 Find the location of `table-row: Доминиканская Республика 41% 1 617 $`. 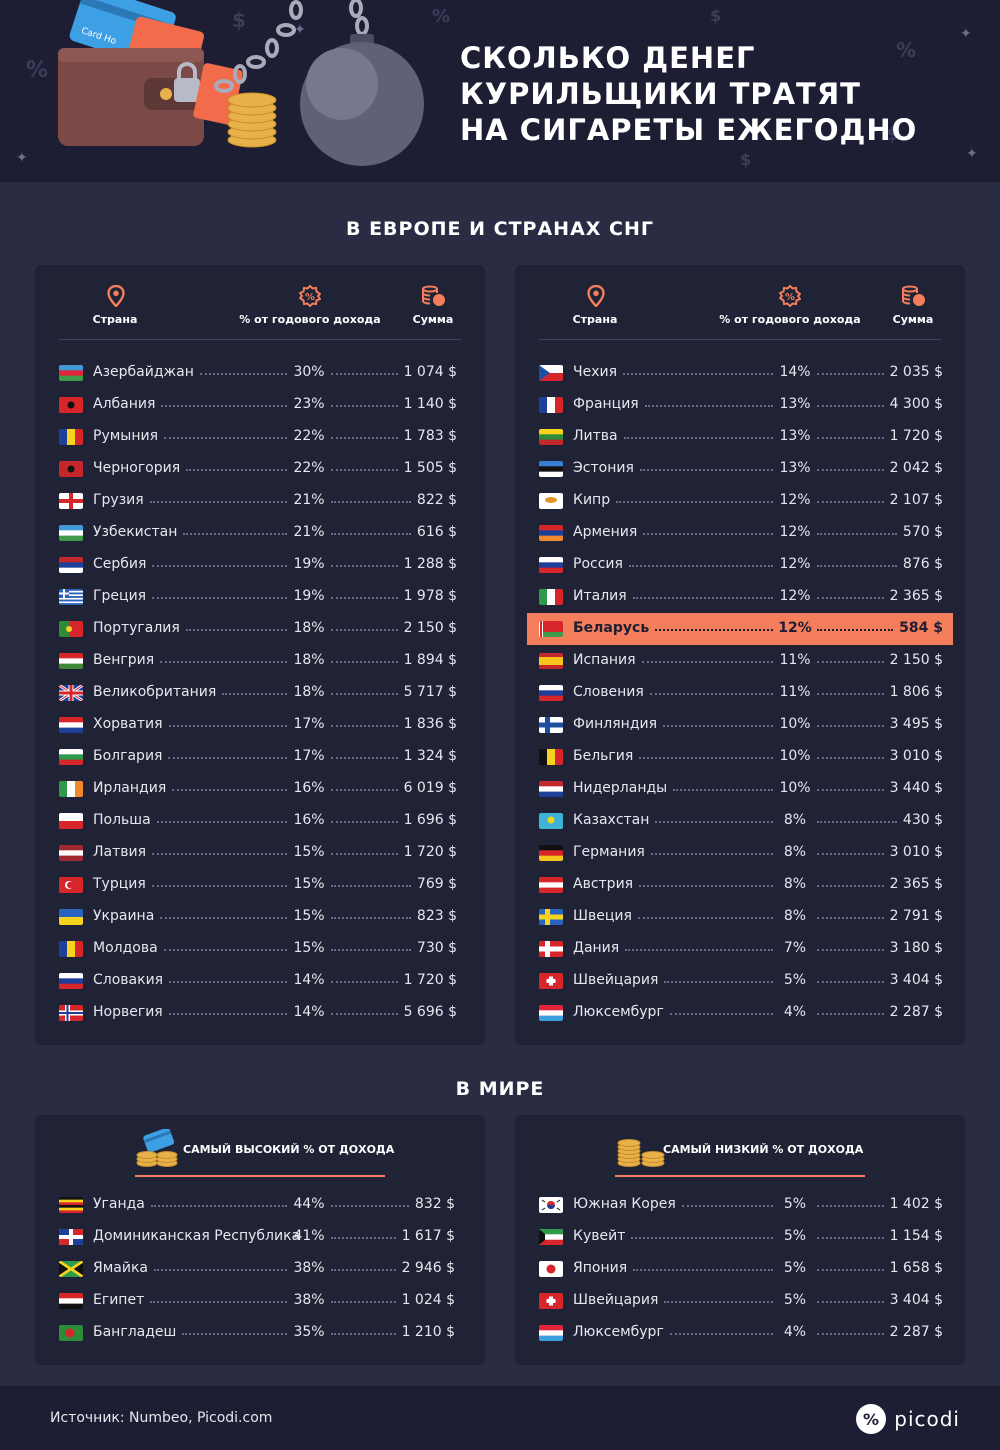

table-row: Доминиканская Республика 41% 1 617 $ is located at coordinates (264, 1237).